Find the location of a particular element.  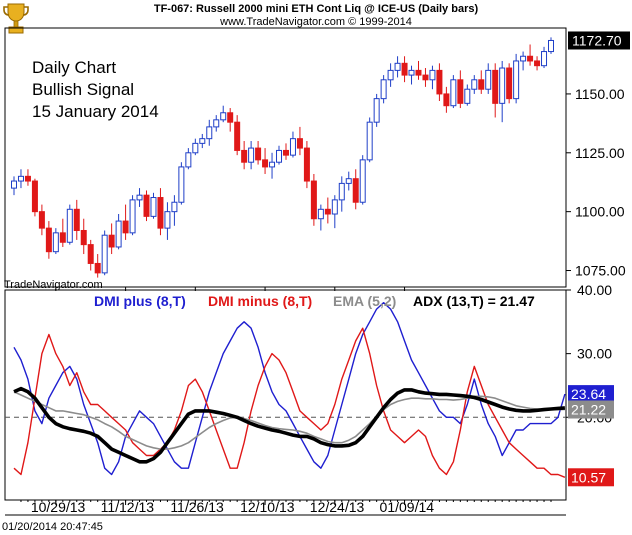

x-tick-label: 12/24/13 is located at coordinates (337, 507).